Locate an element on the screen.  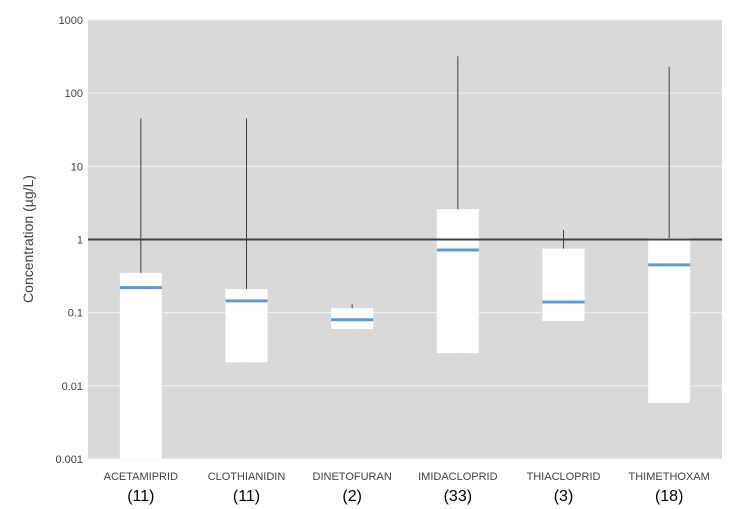
y-tick-label: 0.001 is located at coordinates (69, 460).